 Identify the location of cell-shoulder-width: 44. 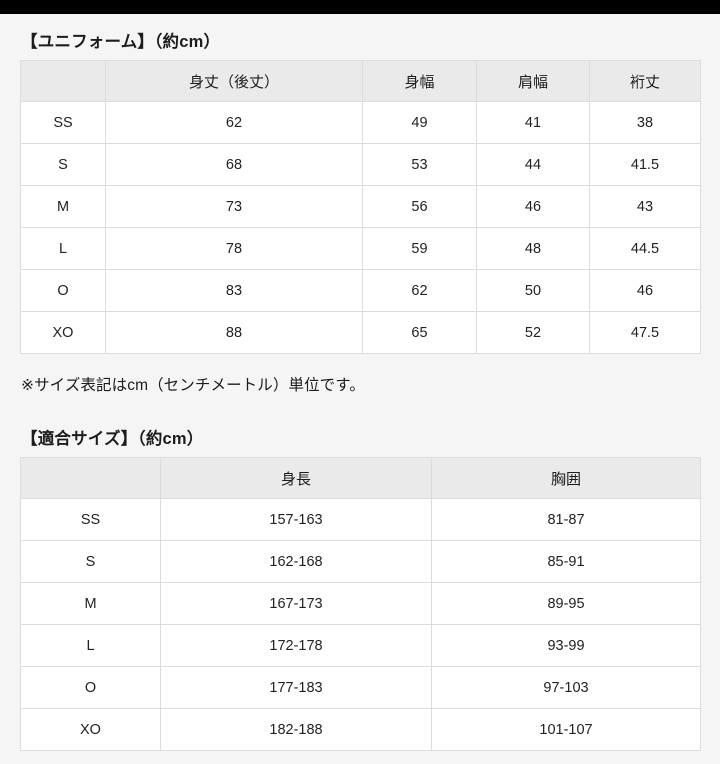
(533, 164).